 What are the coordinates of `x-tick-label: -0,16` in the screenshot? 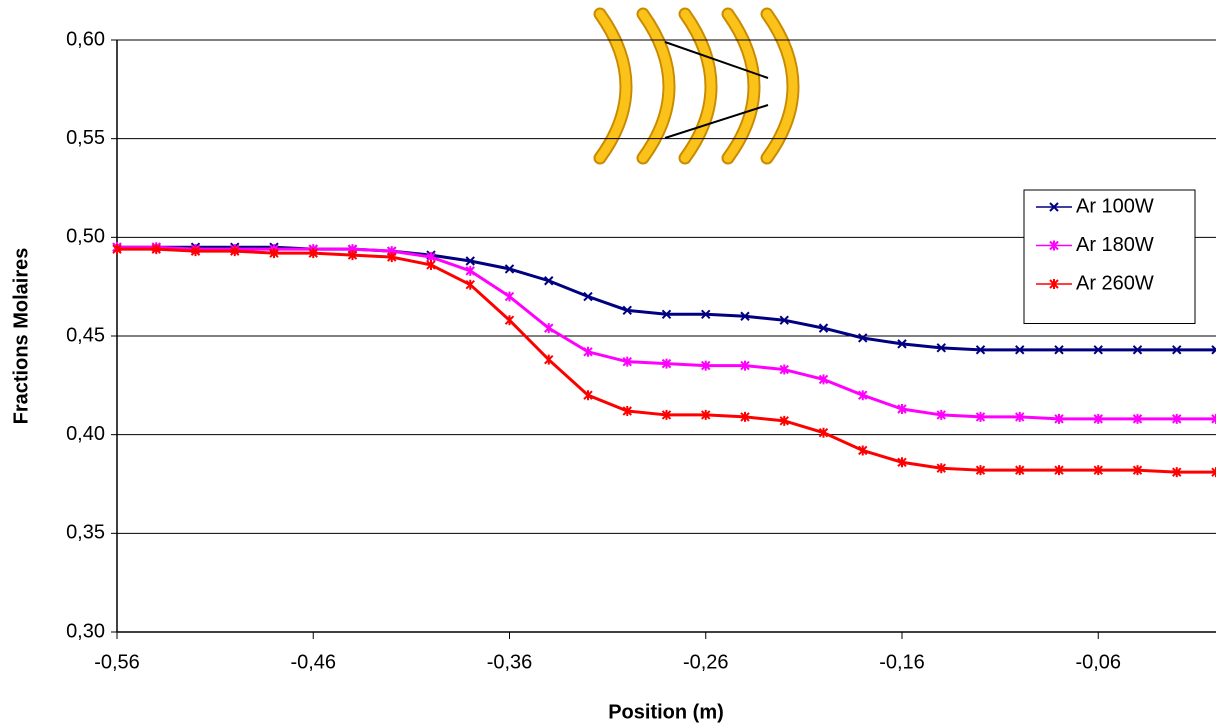 It's located at (902, 662).